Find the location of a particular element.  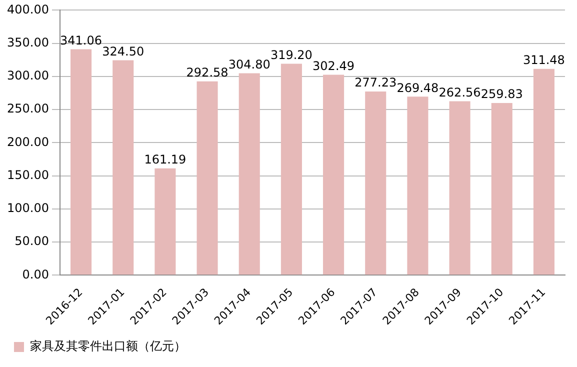

data-label: 311.48 is located at coordinates (543, 59).